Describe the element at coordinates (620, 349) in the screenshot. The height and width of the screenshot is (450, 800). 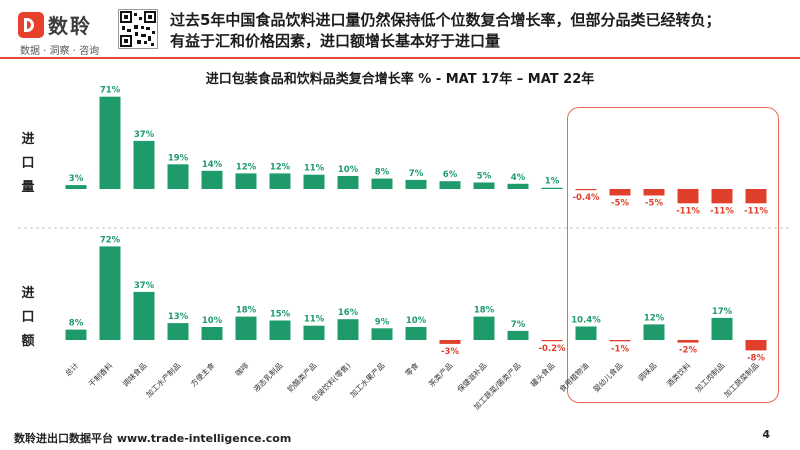
I see `value-value-label-16: -1%` at that location.